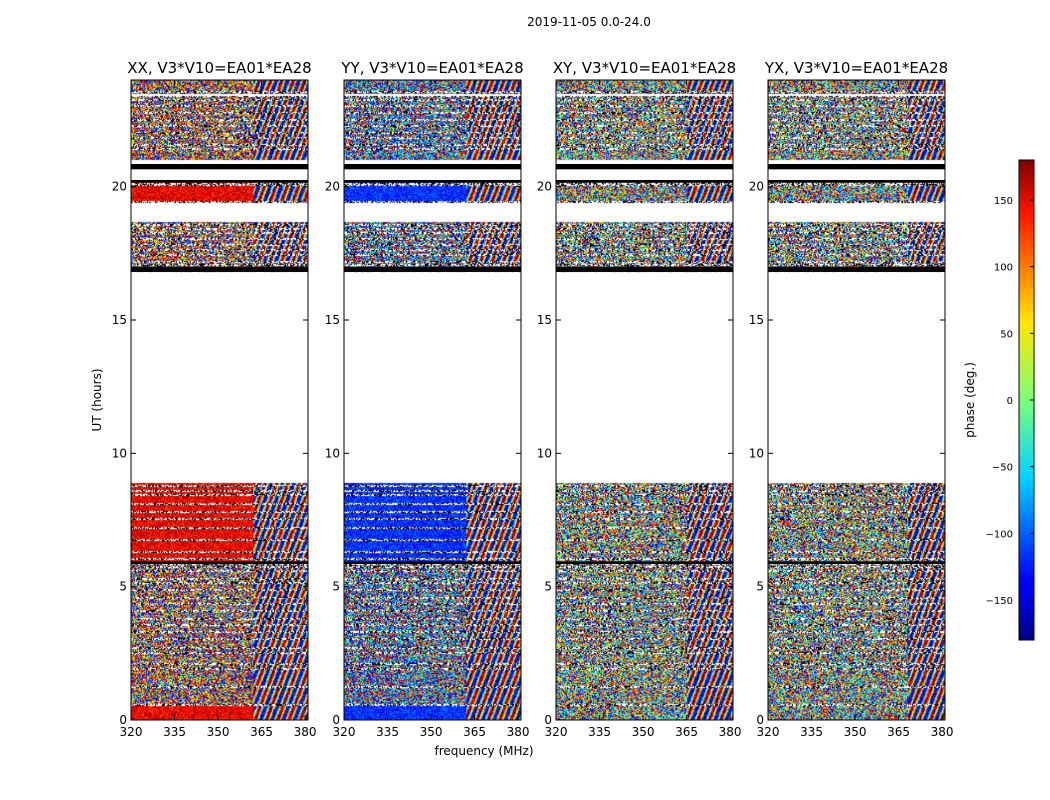  Describe the element at coordinates (97, 399) in the screenshot. I see `y-axis-label: UT (hours)` at that location.